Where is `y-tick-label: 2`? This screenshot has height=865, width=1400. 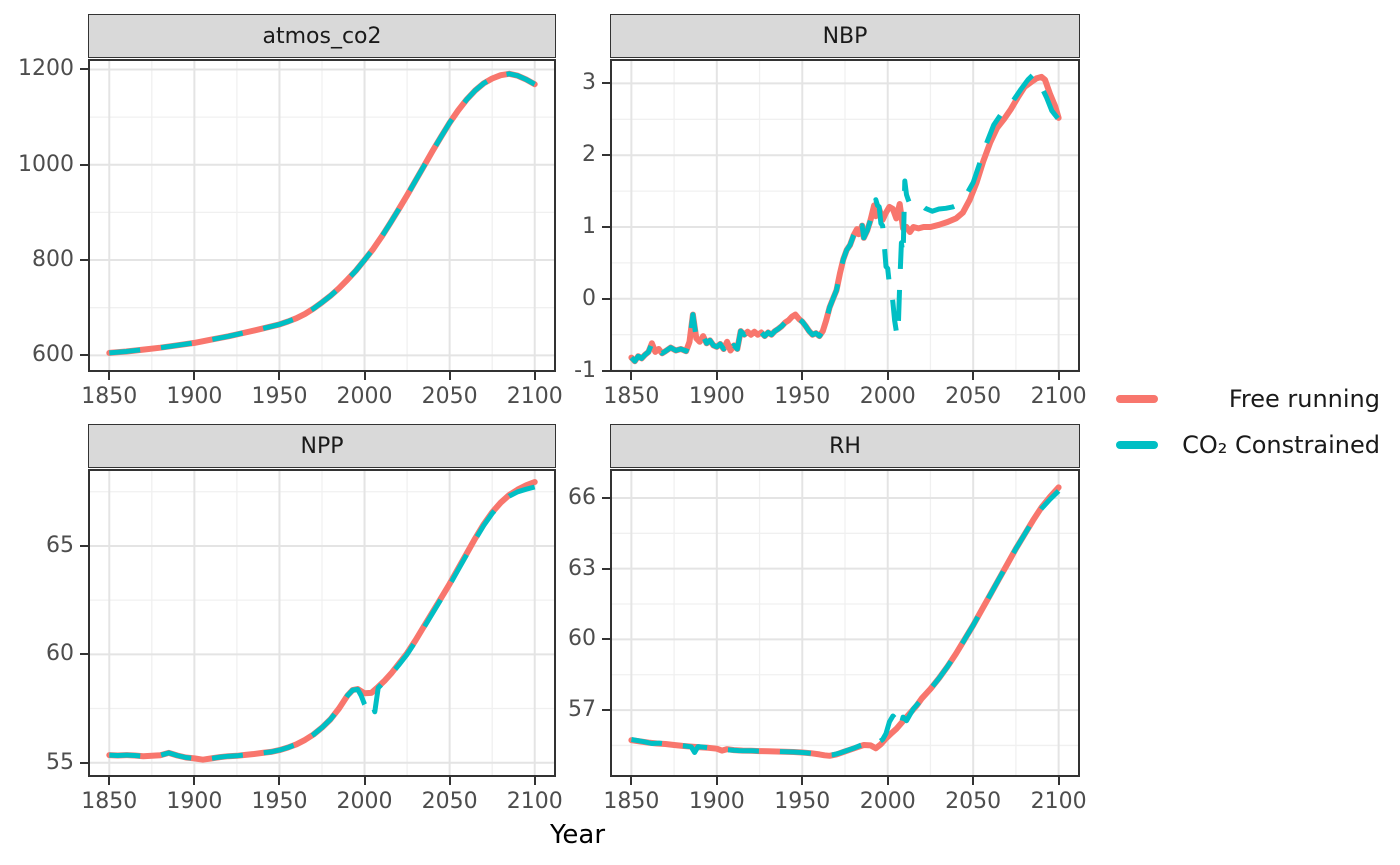 y-tick-label: 2 is located at coordinates (589, 155).